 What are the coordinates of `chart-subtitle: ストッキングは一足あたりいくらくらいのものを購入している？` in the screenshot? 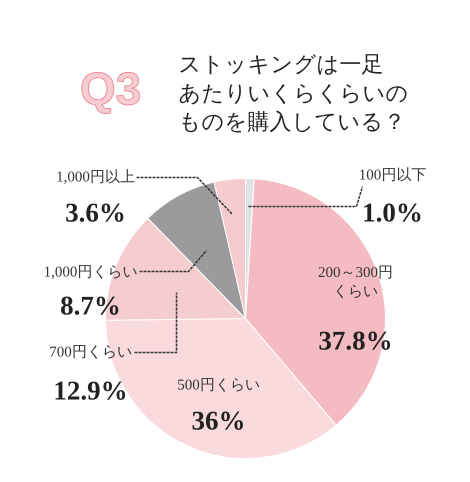 It's located at (293, 93).